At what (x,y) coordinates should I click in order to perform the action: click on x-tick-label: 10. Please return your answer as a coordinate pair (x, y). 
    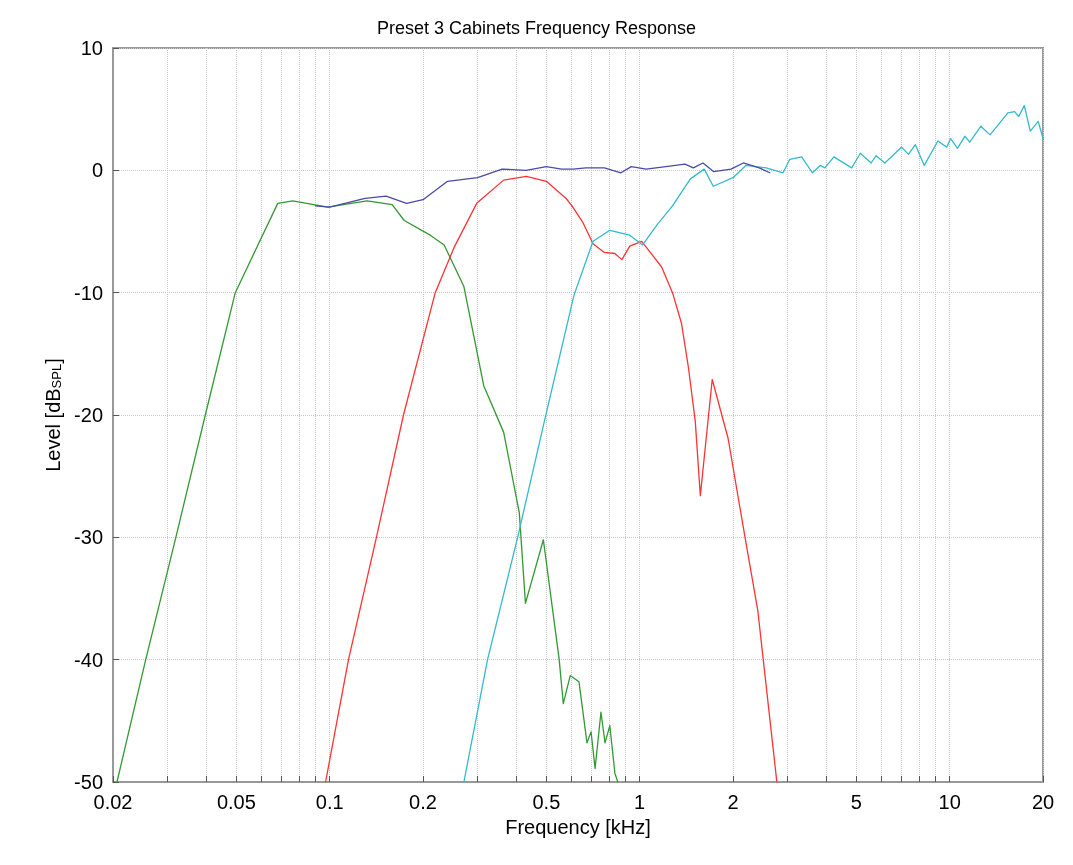
    Looking at the image, I should click on (949, 802).